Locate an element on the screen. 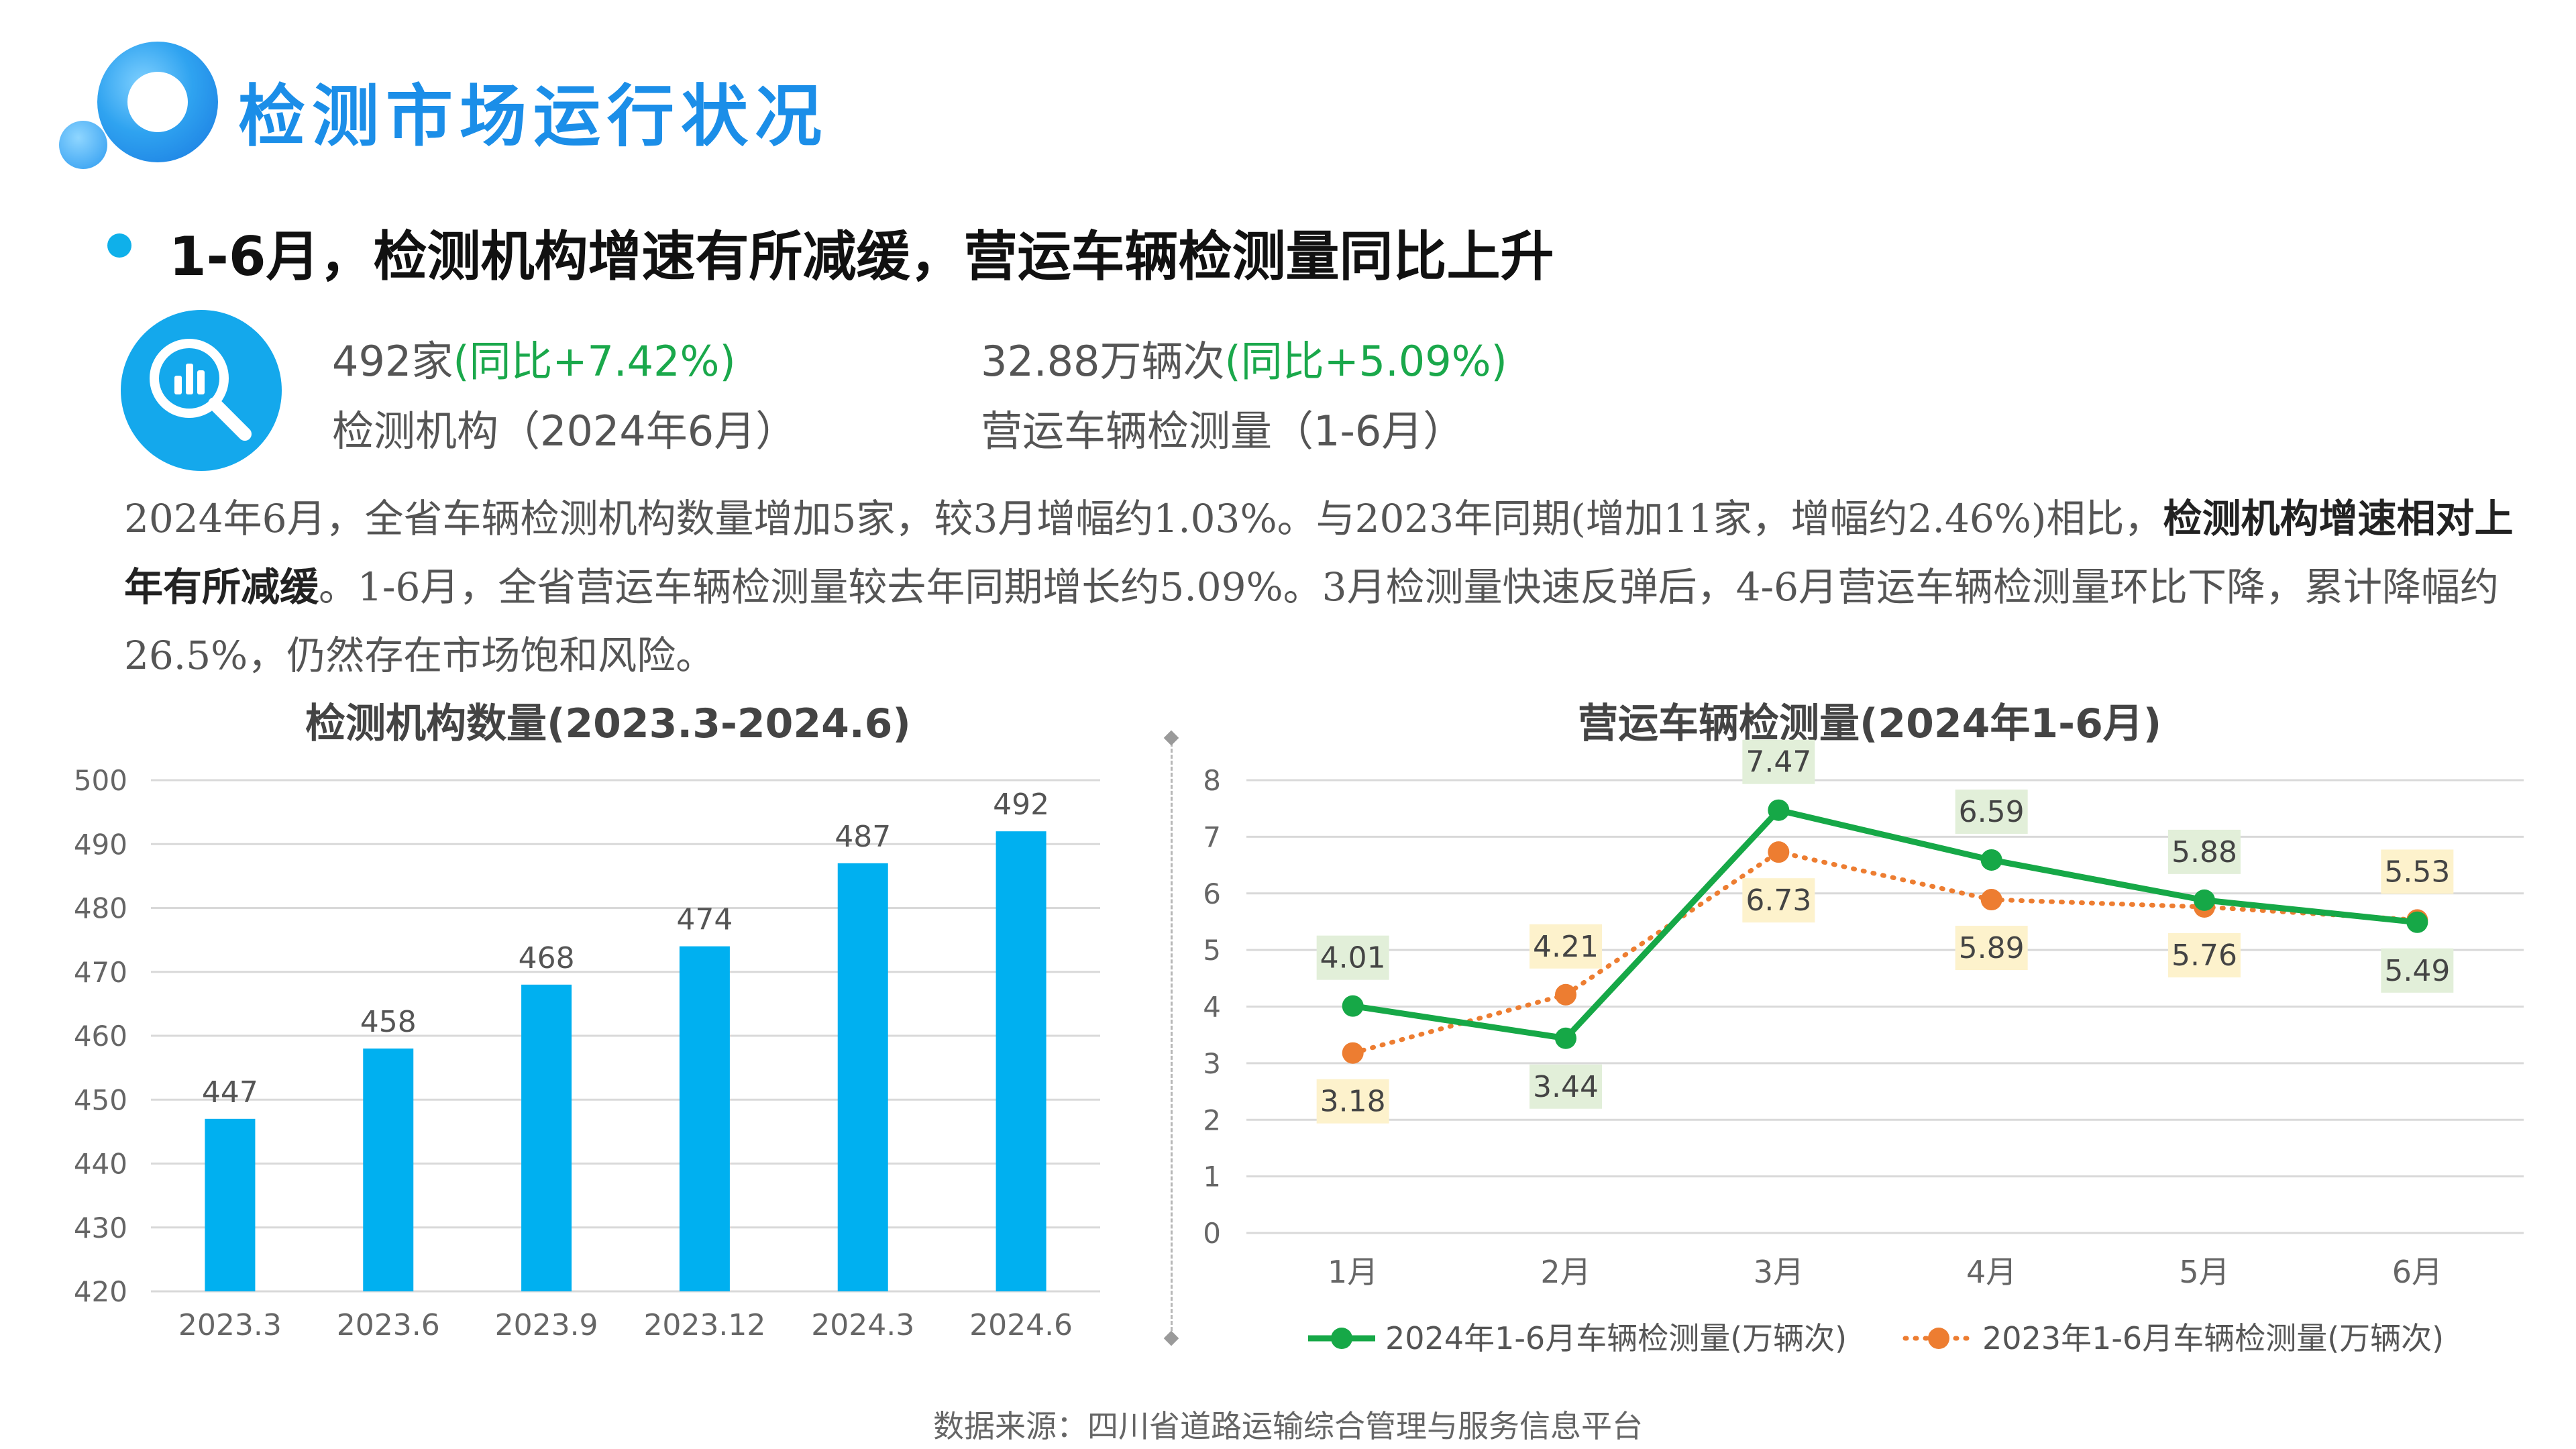  kpi-institutions-change: (同比+7.42%) is located at coordinates (594, 361).